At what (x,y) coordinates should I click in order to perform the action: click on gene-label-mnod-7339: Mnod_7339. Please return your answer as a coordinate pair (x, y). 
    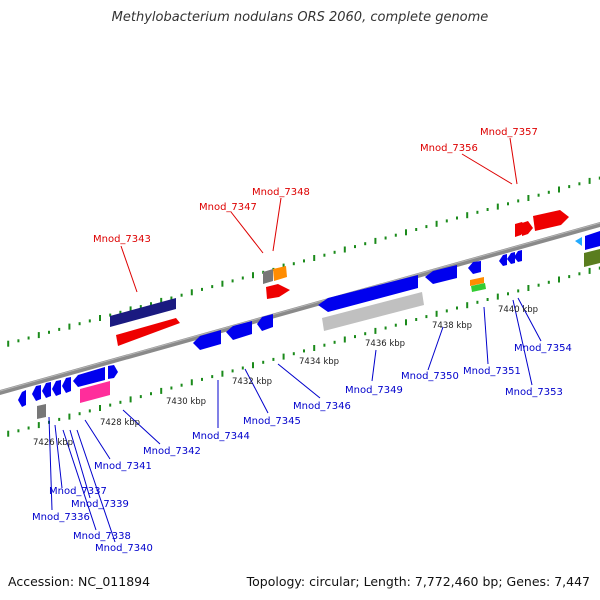
    Looking at the image, I should click on (100, 504).